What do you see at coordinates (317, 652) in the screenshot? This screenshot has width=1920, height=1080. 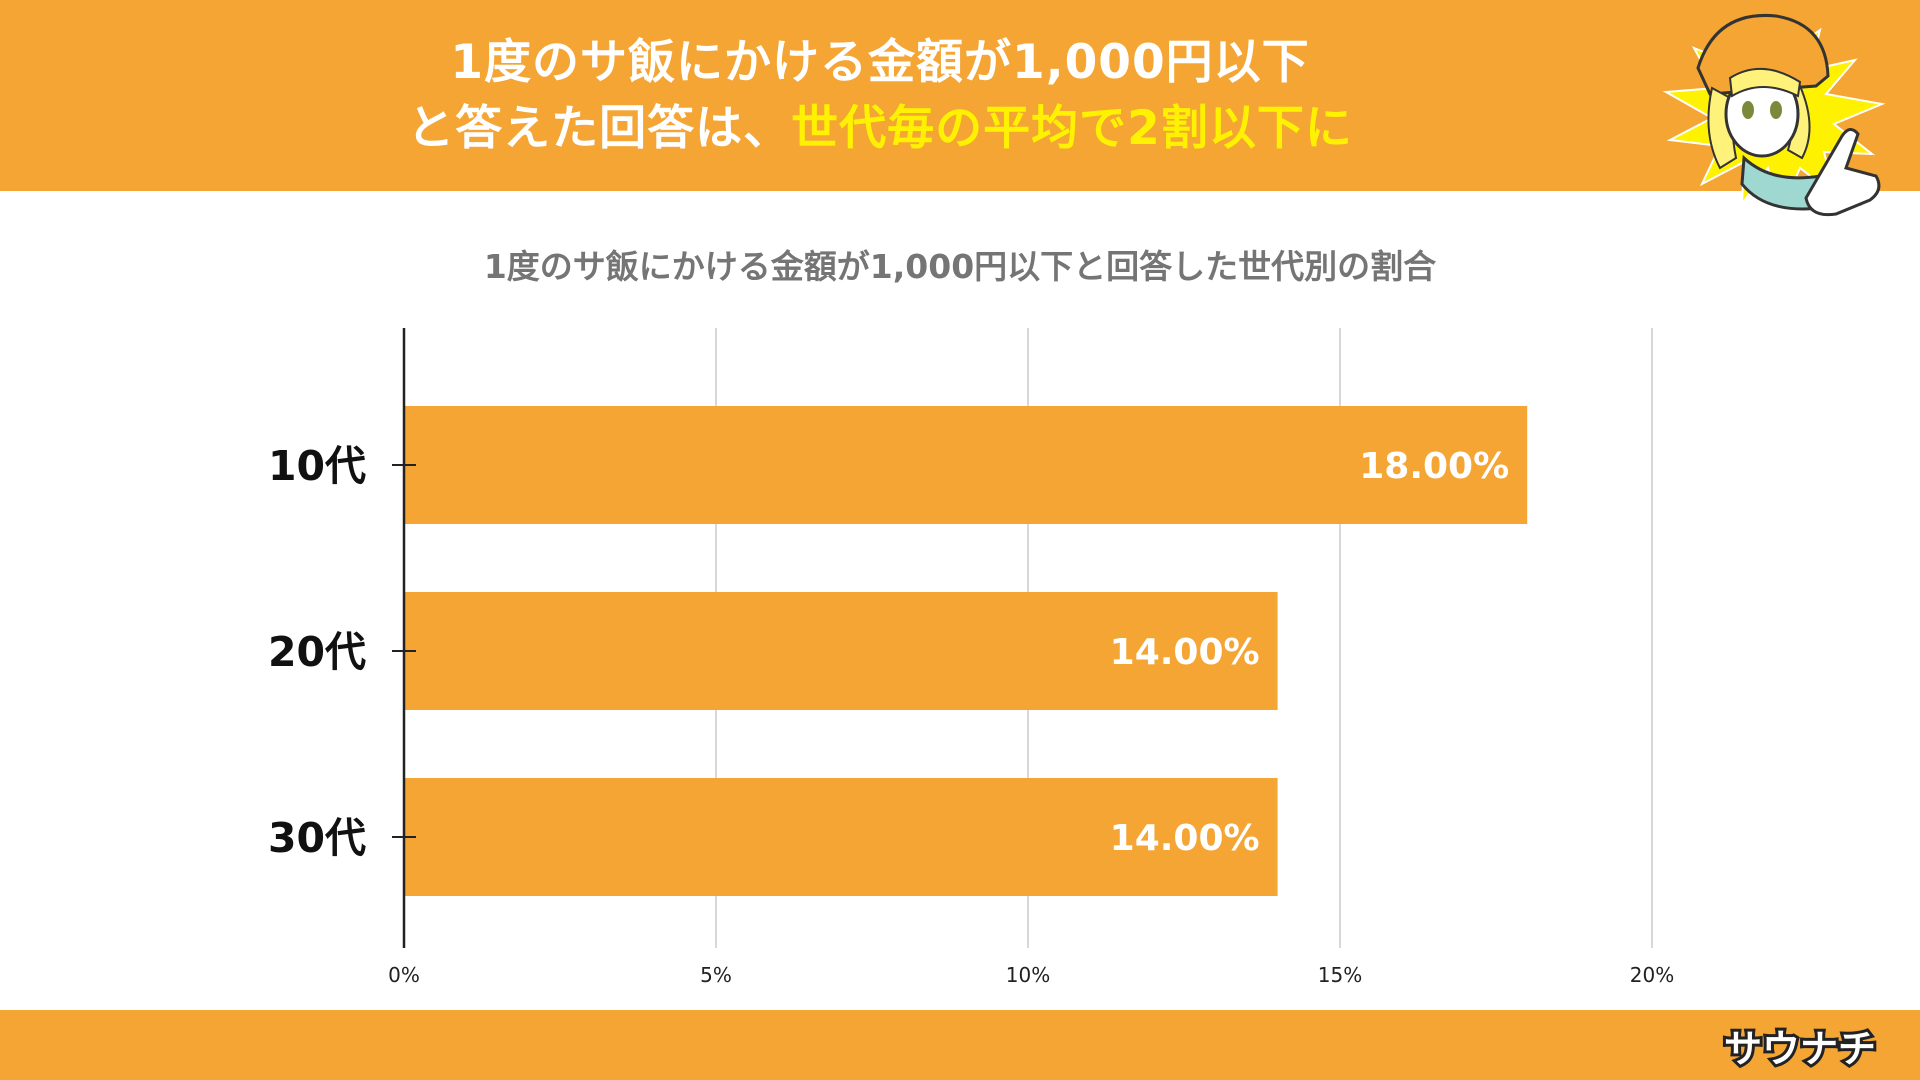 I see `category-label: 20代` at bounding box center [317, 652].